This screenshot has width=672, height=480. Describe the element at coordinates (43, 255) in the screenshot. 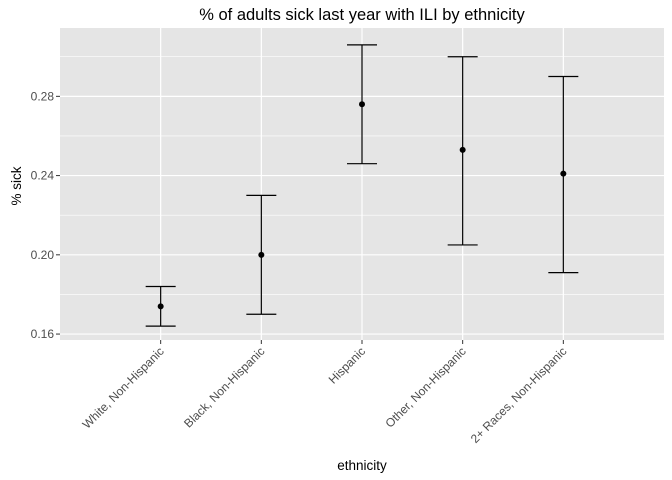

I see `y-tick-label: 0.20` at that location.